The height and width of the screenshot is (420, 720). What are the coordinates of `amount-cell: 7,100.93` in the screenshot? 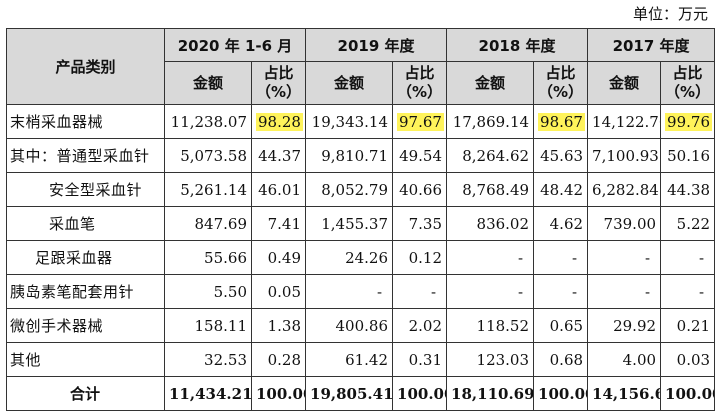 It's located at (624, 155).